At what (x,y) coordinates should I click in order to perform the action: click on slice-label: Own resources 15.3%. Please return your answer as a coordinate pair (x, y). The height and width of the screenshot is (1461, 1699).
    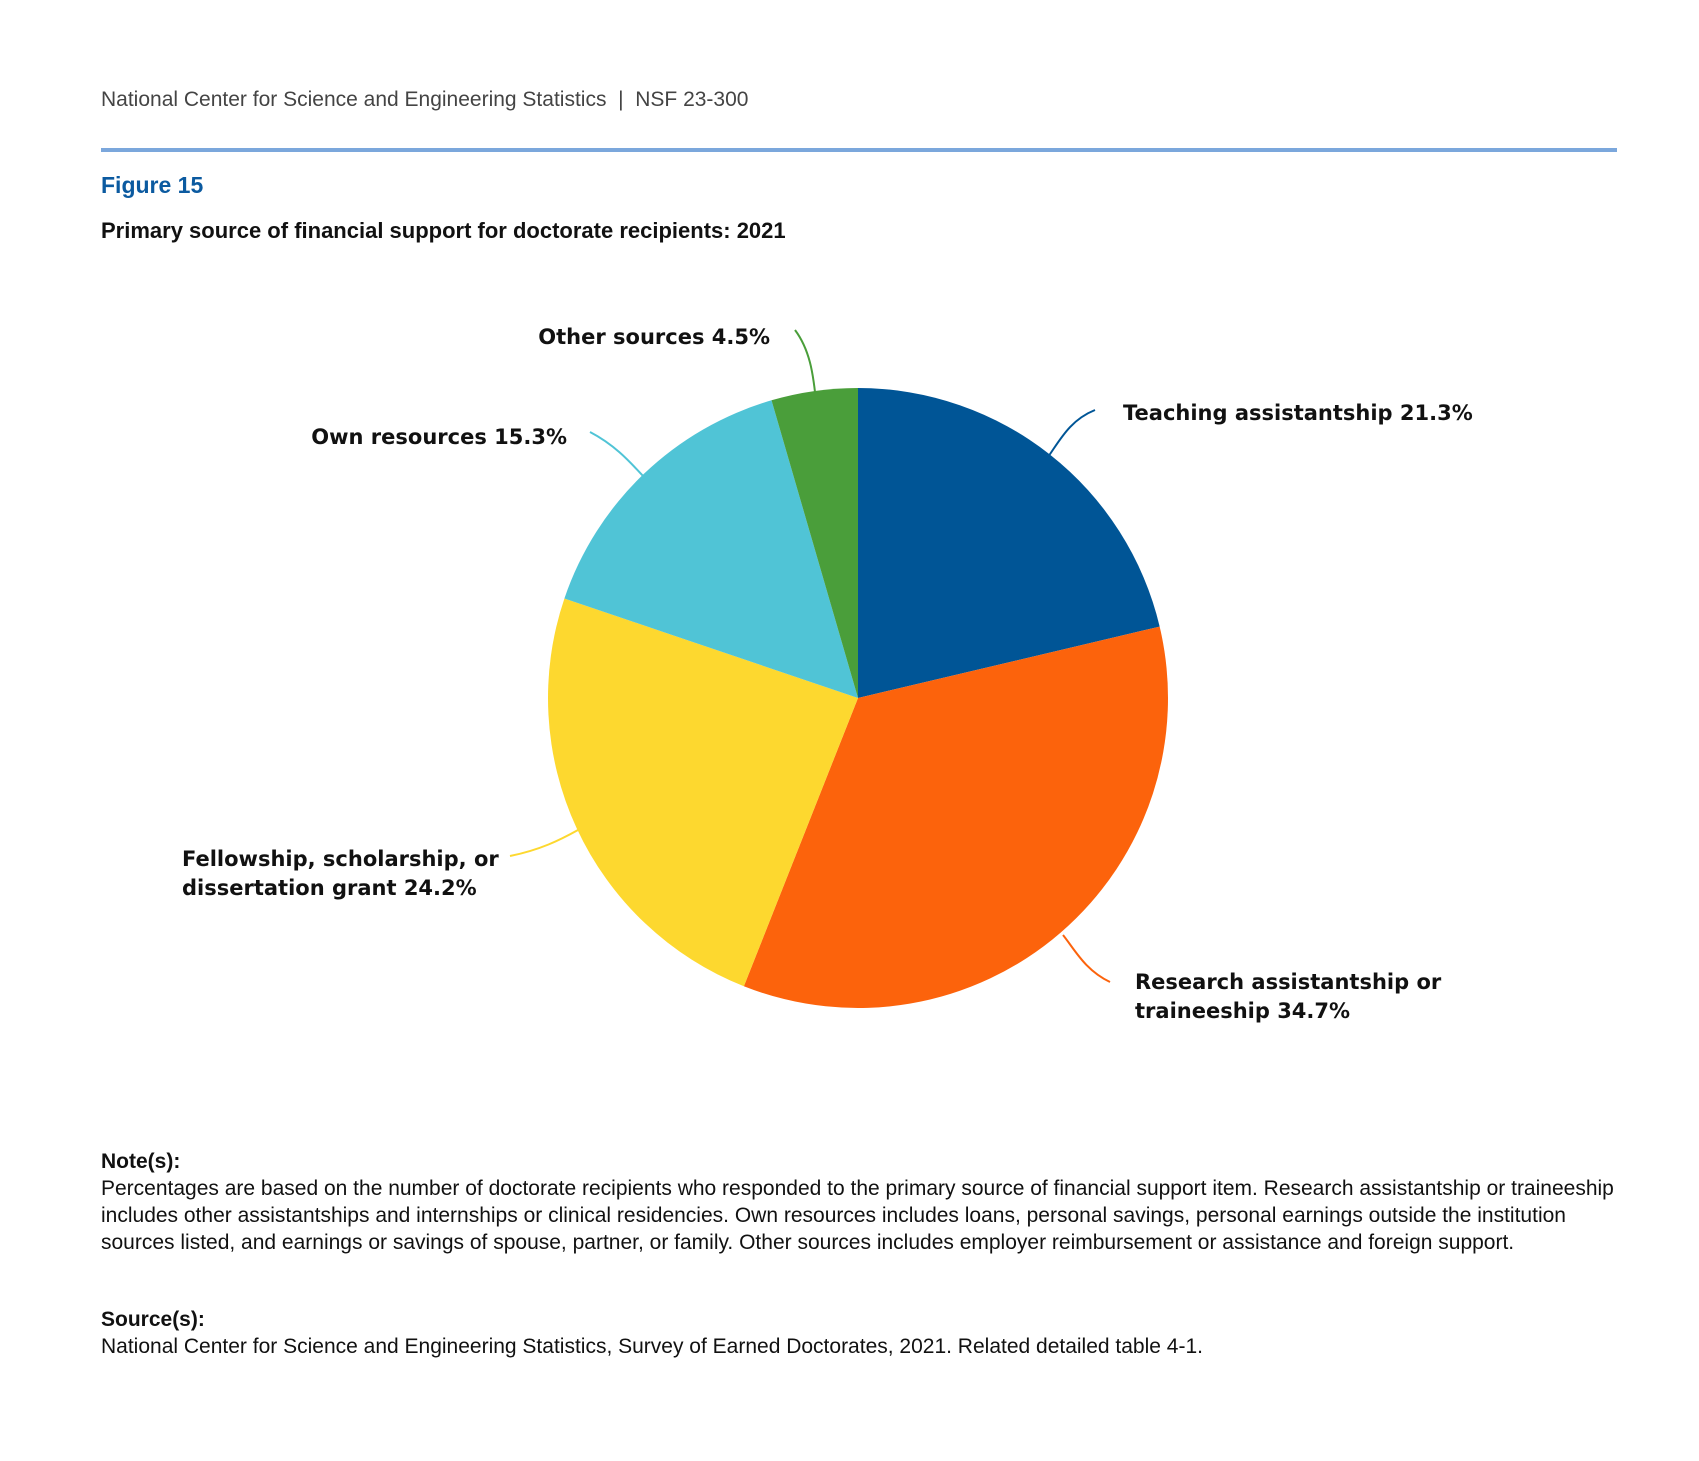
    Looking at the image, I should click on (439, 437).